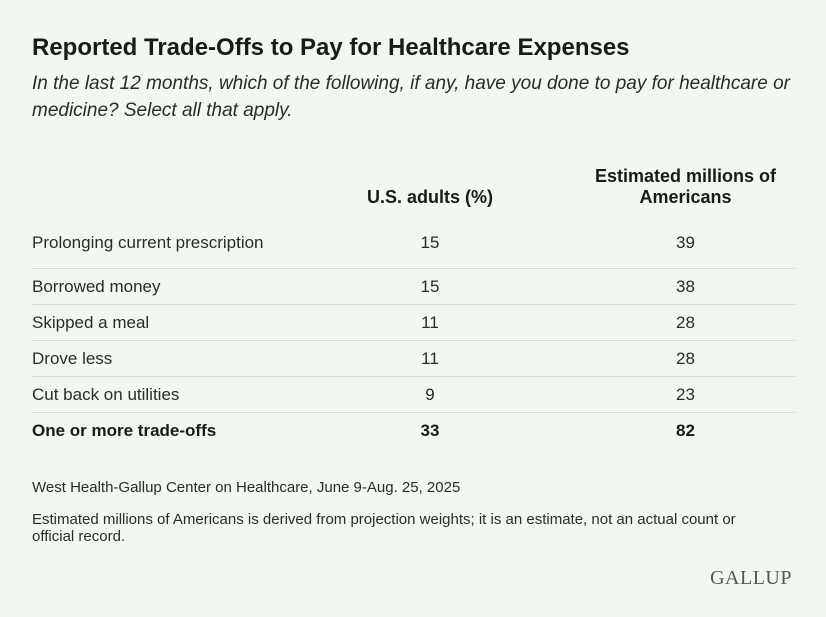 The height and width of the screenshot is (617, 826). Describe the element at coordinates (685, 186) in the screenshot. I see `header-cell: Estimated millions of Americans` at that location.